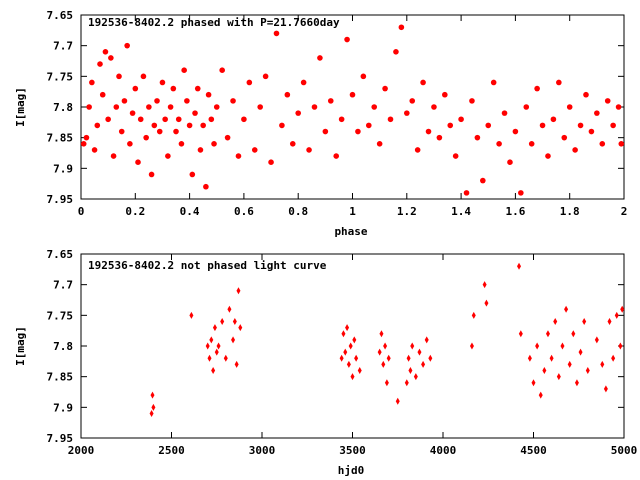  Describe the element at coordinates (135, 211) in the screenshot. I see `x-tick-label: 0.2` at that location.